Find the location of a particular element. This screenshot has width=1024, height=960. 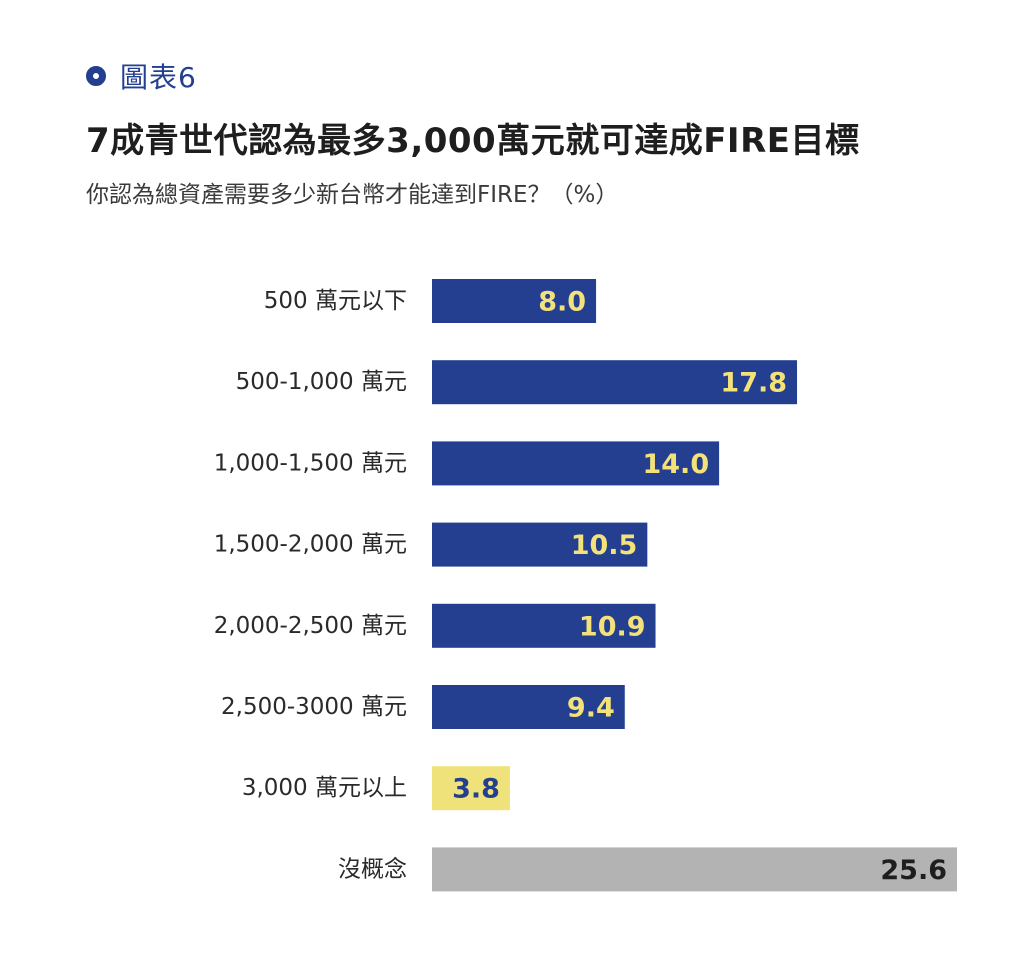

bar-value-label: 25.6 is located at coordinates (913, 870).